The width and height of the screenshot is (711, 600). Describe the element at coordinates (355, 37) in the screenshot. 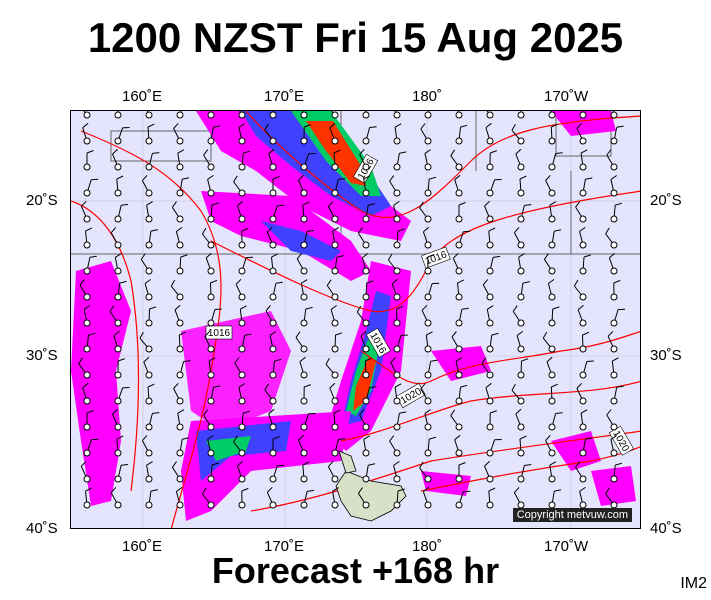

I see `map-title: 1200 NZST Fri 15 Aug 2025` at that location.